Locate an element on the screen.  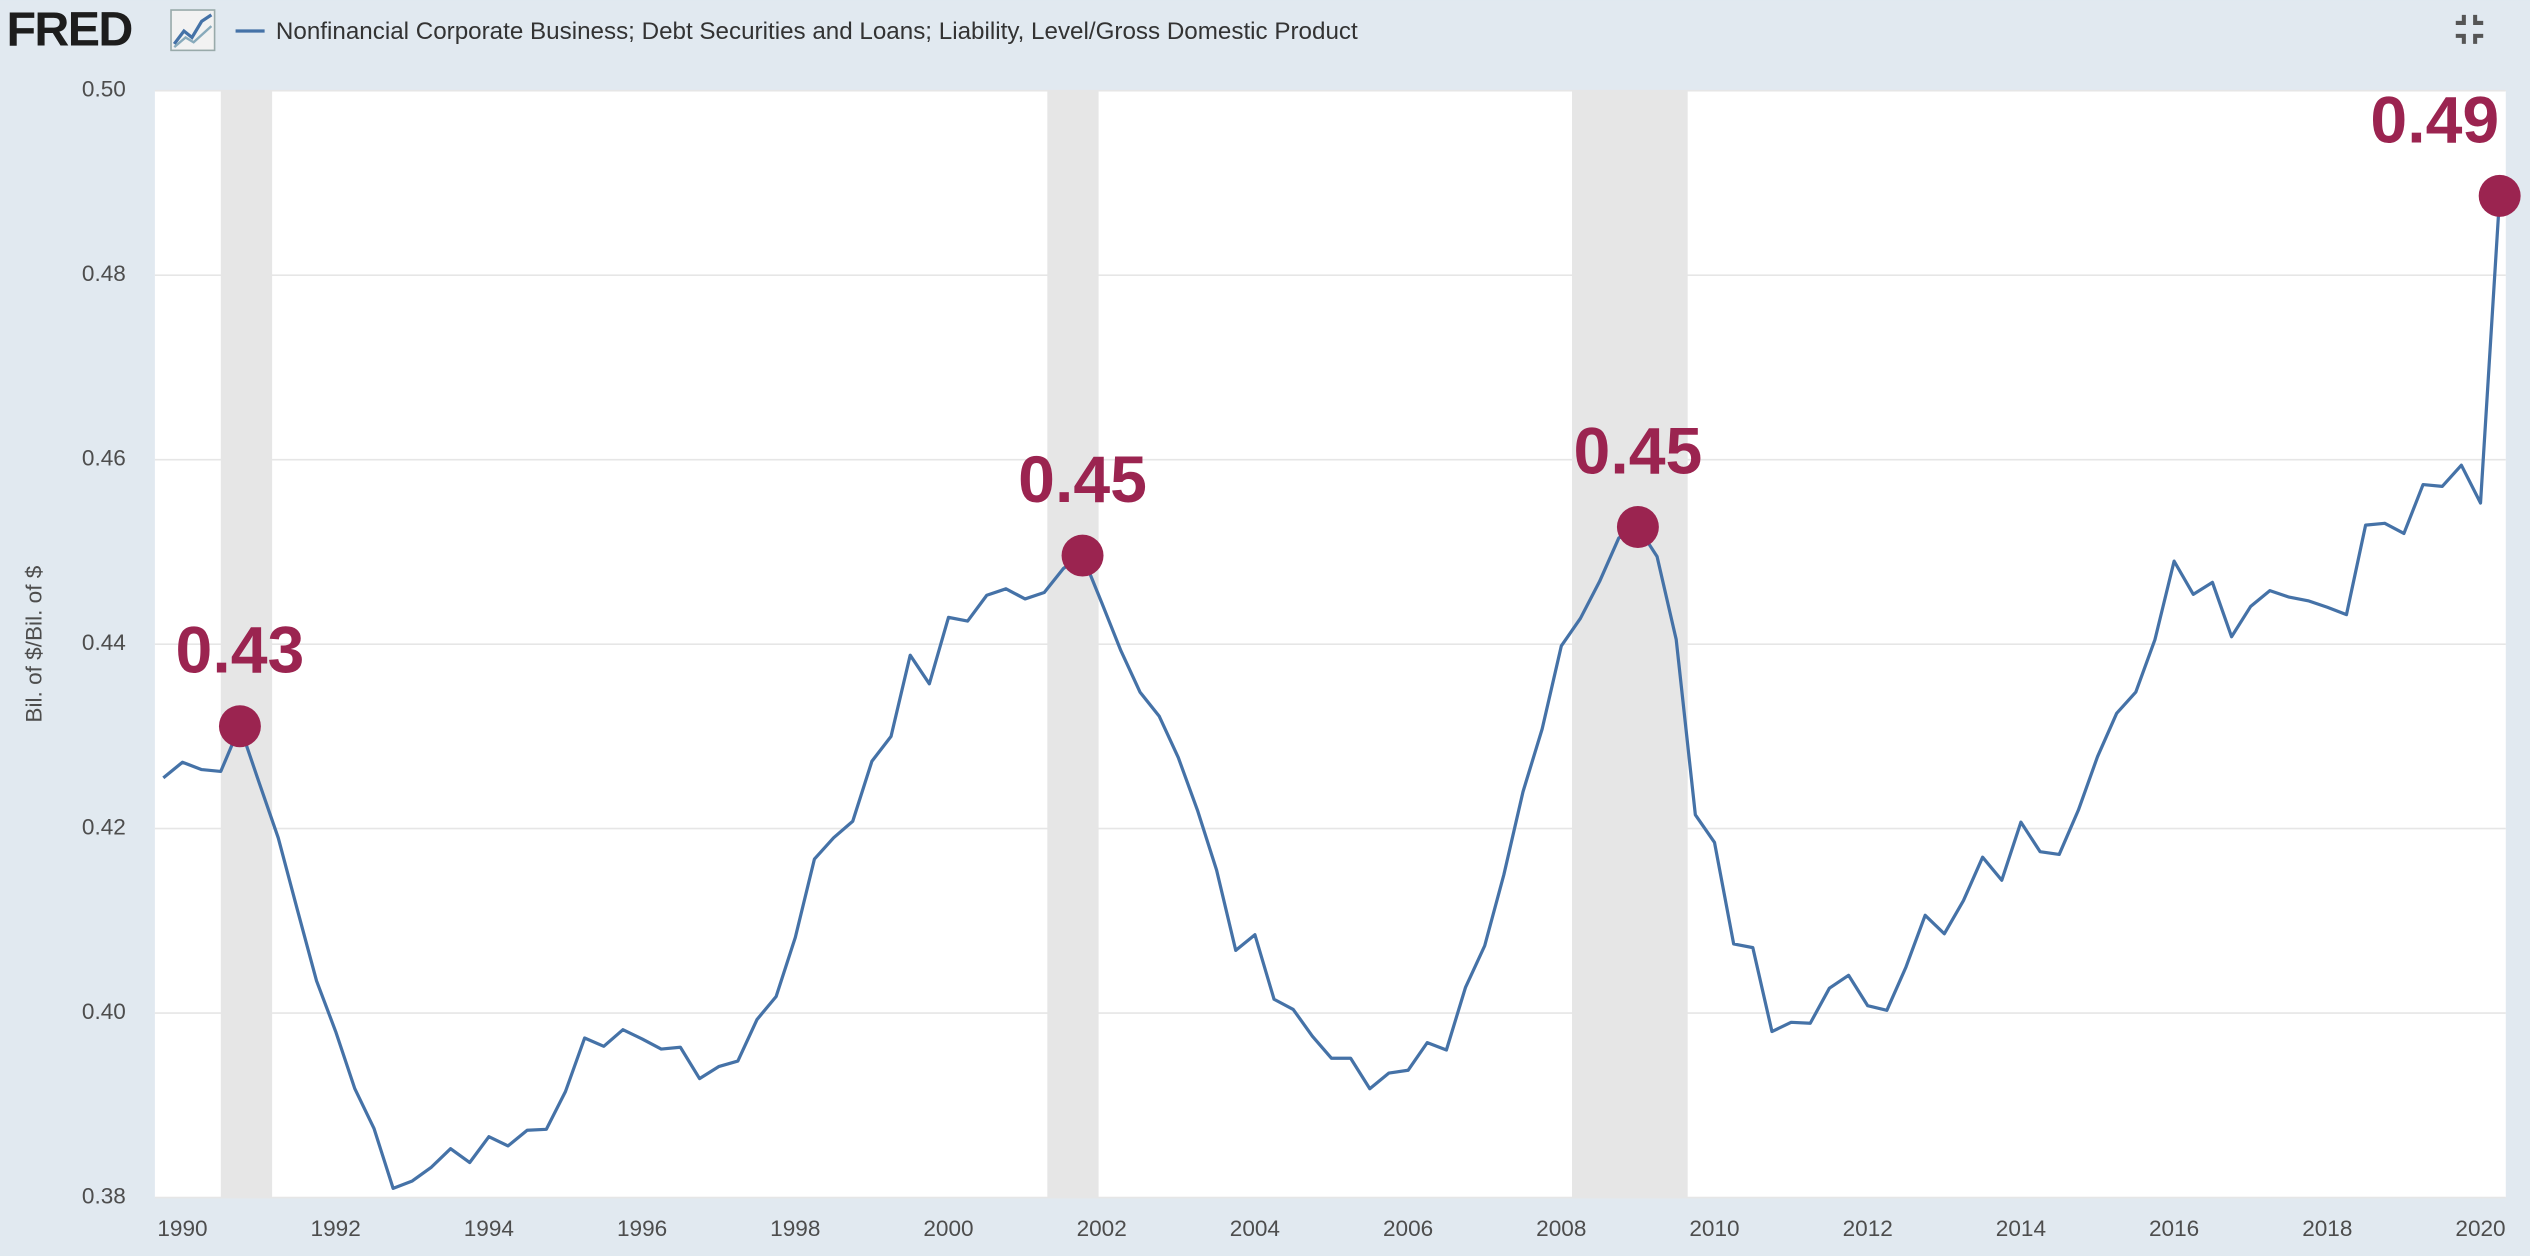
data-label: 0.43 is located at coordinates (240, 651).